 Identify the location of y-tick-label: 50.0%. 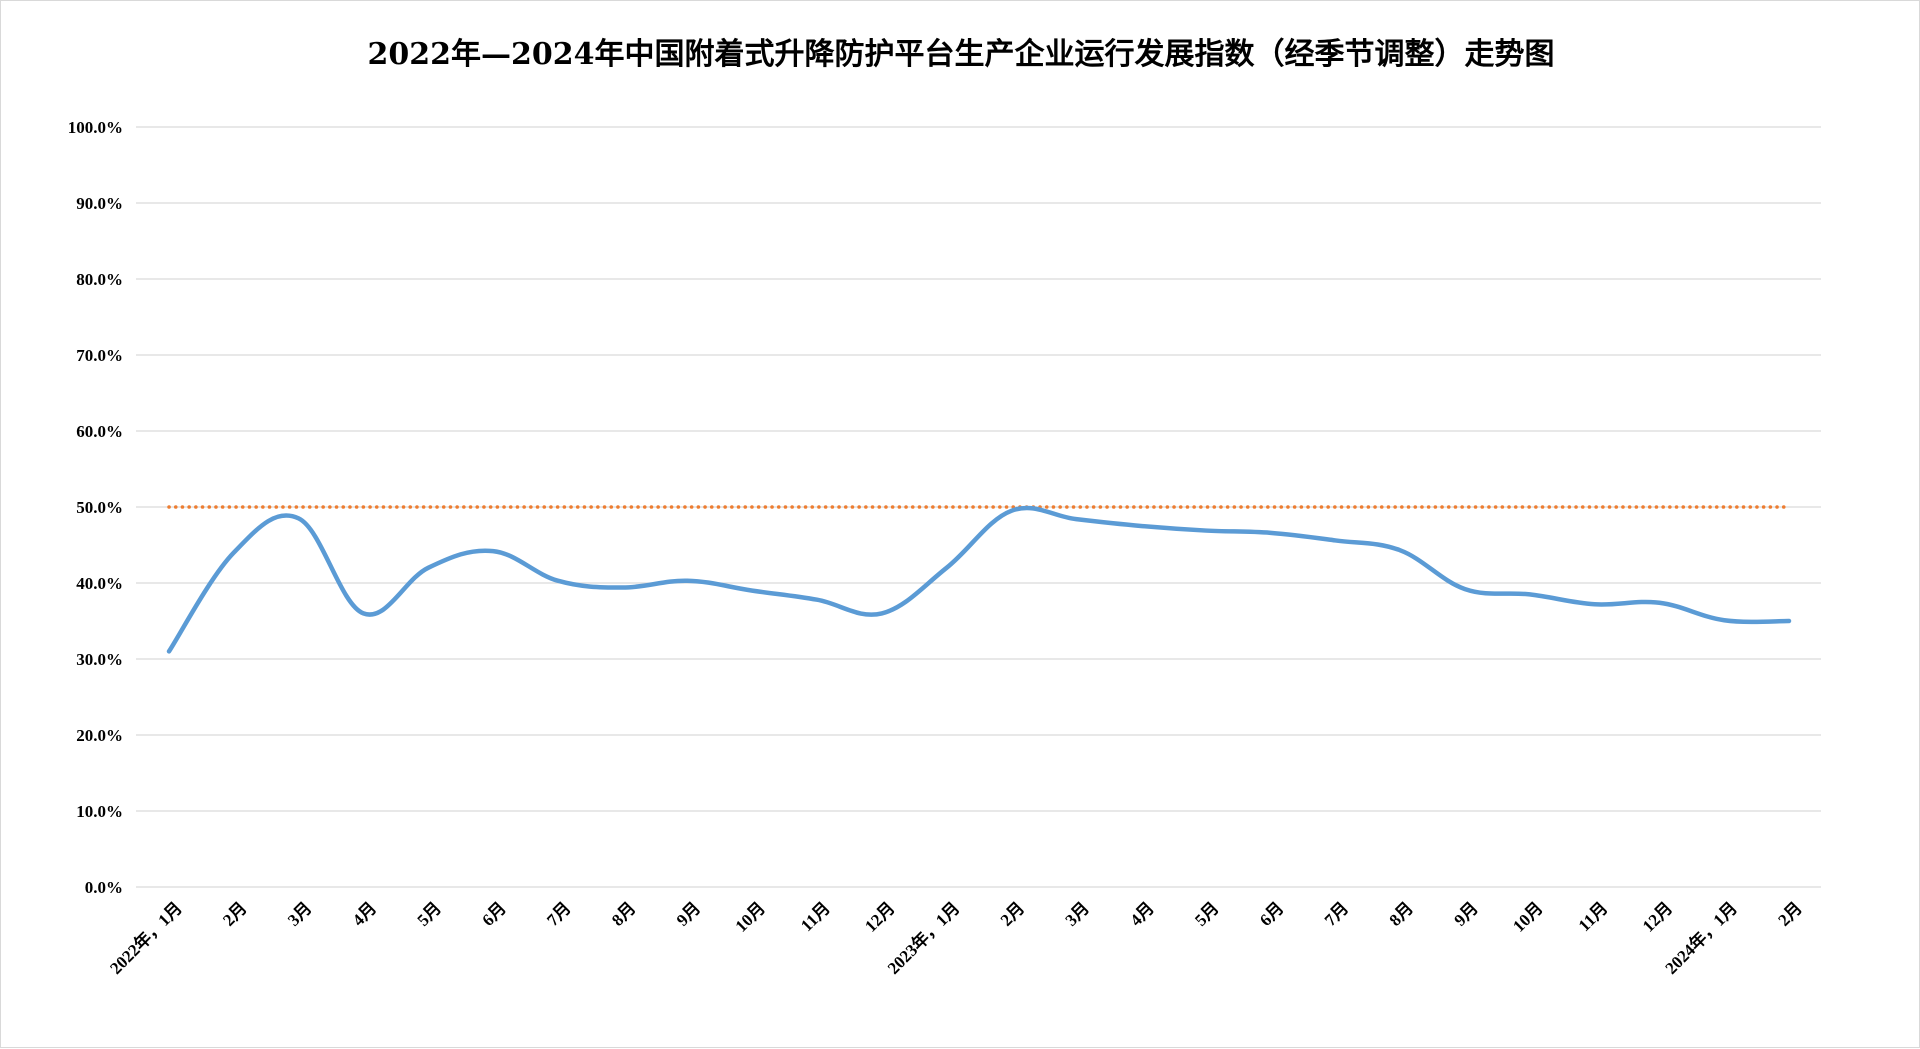
(99, 507).